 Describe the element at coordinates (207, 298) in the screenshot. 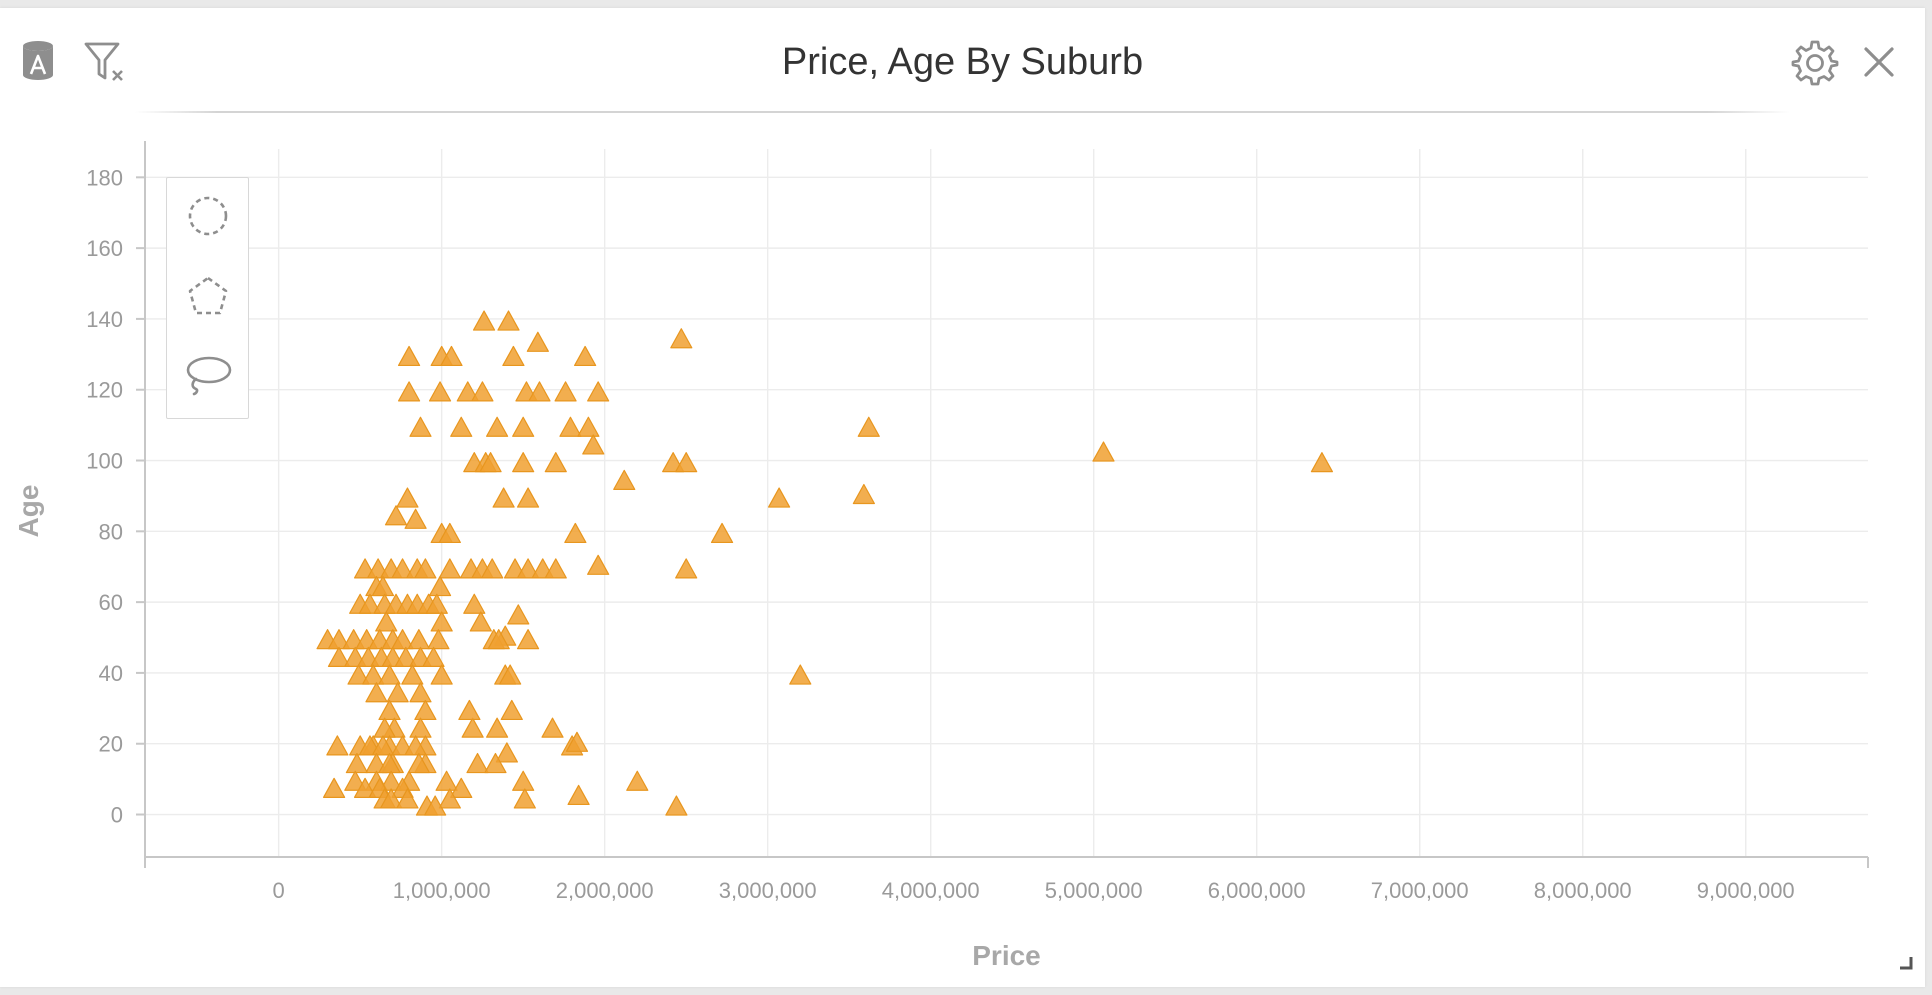

I see `polygon-select-button` at that location.